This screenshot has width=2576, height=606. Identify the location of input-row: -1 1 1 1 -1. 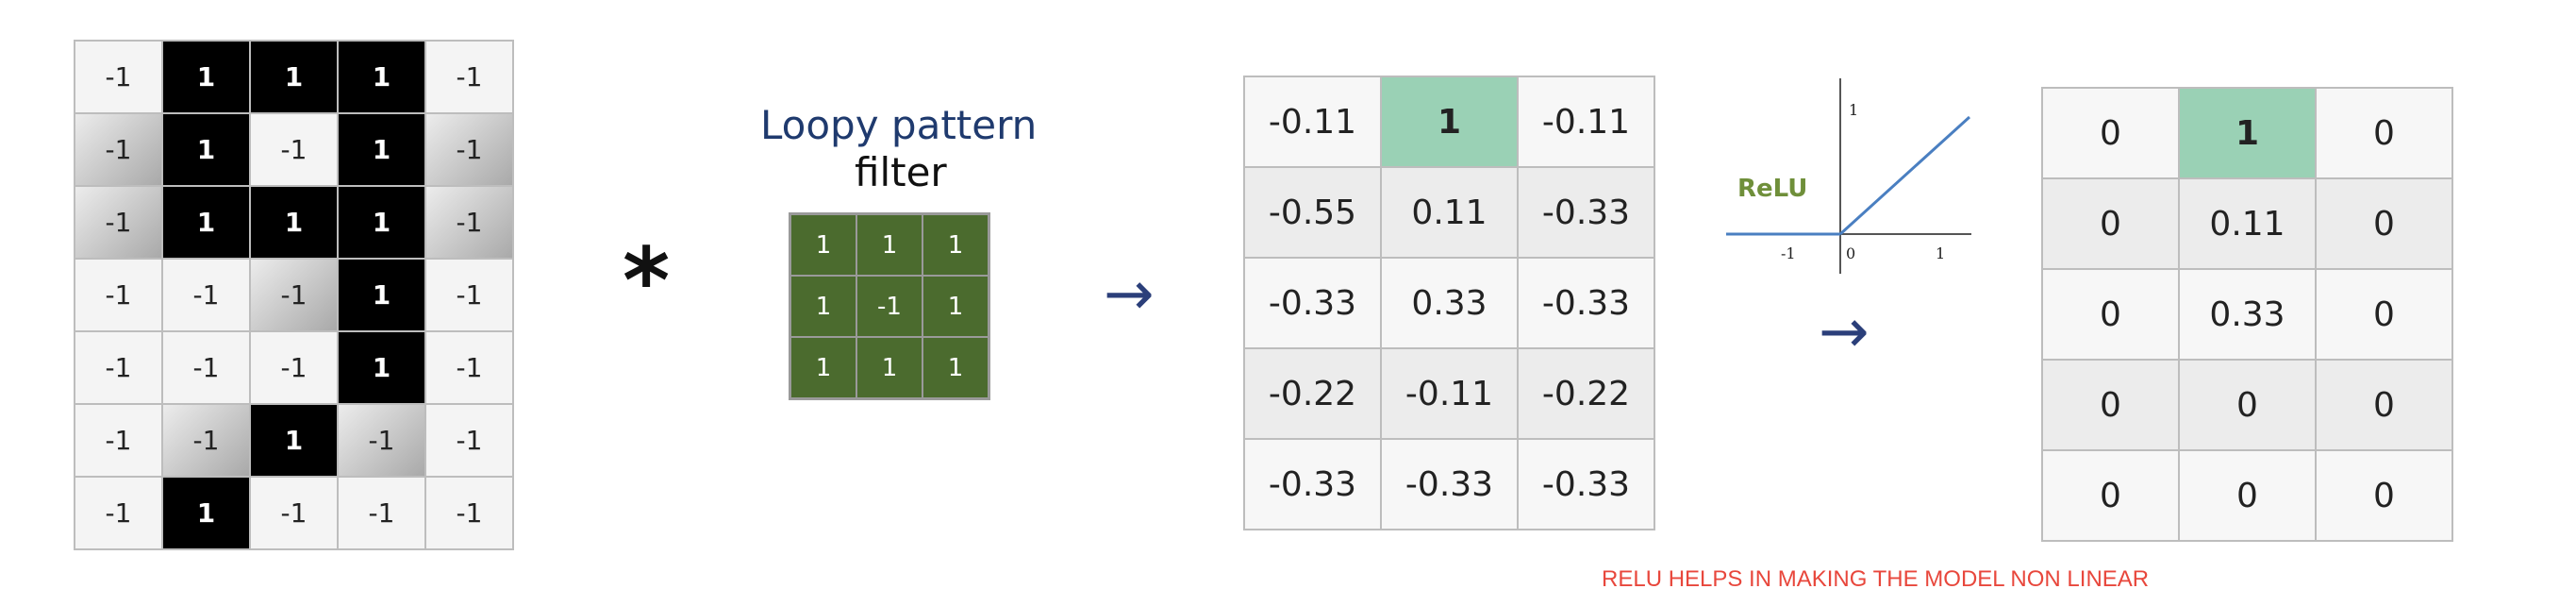
(294, 222).